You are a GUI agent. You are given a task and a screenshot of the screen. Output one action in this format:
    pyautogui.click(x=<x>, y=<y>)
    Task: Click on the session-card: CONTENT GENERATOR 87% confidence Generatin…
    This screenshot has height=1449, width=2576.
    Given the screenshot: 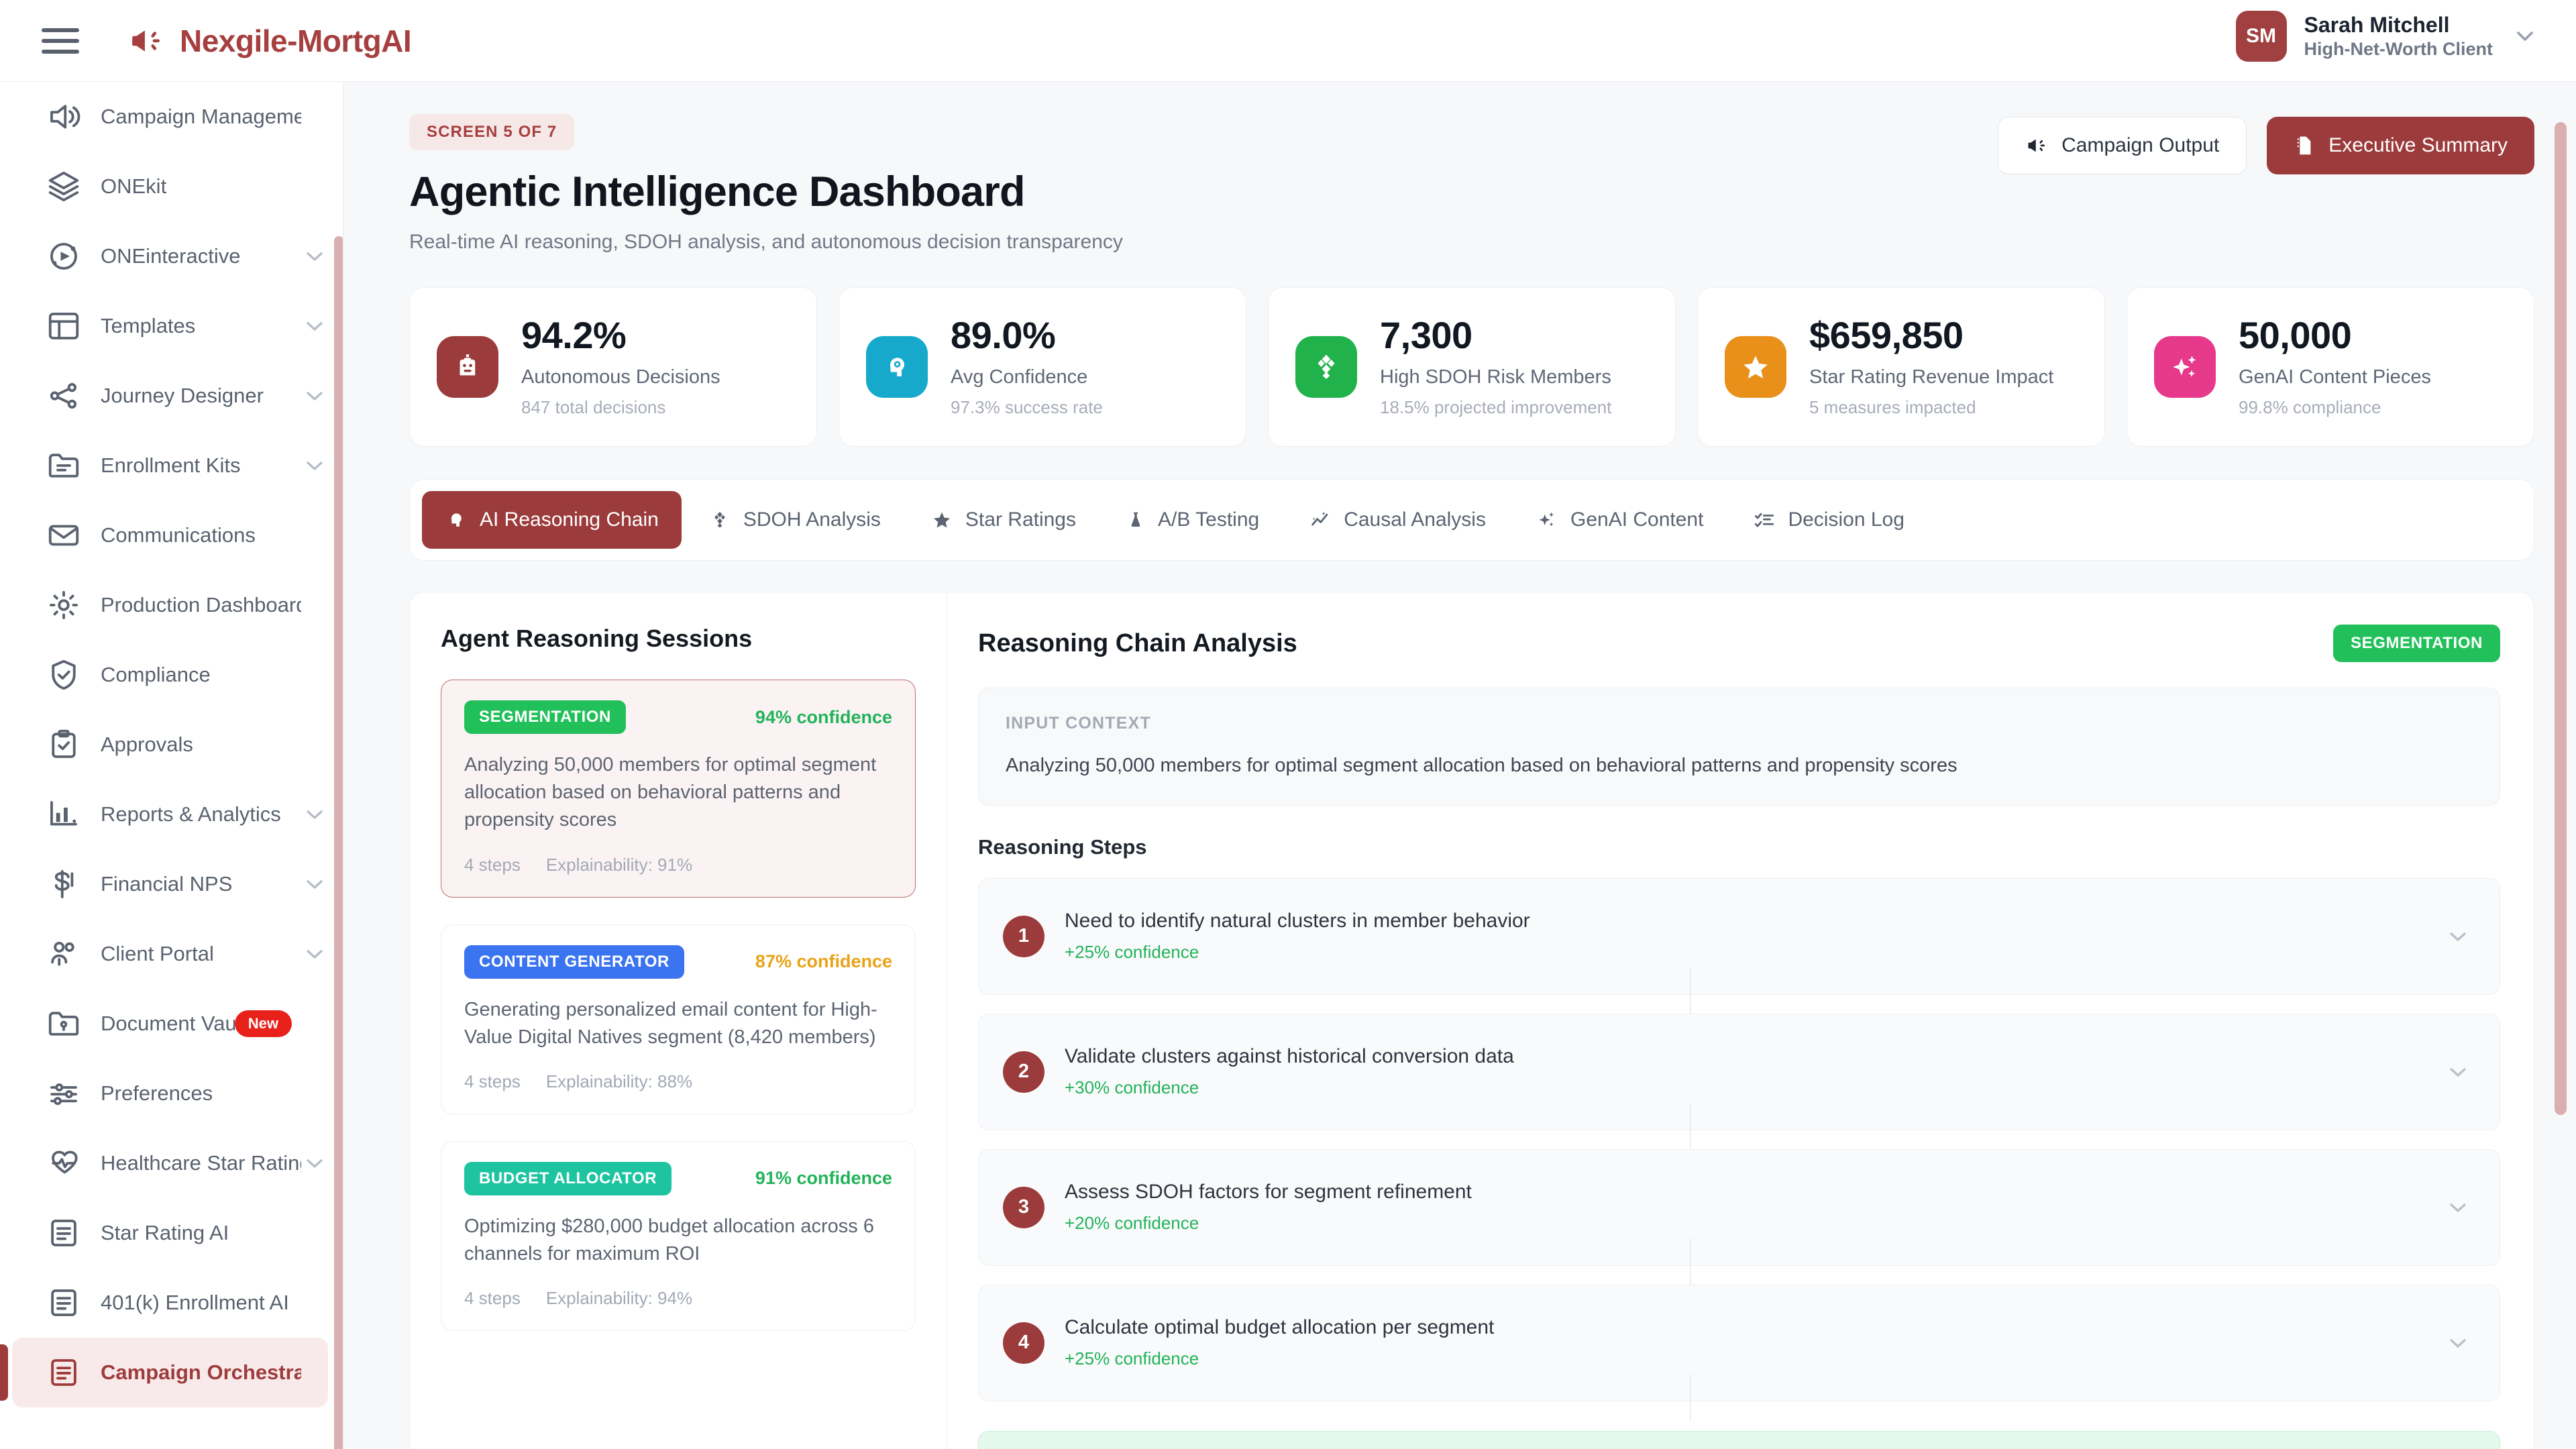 What is the action you would take?
    pyautogui.click(x=678, y=1019)
    